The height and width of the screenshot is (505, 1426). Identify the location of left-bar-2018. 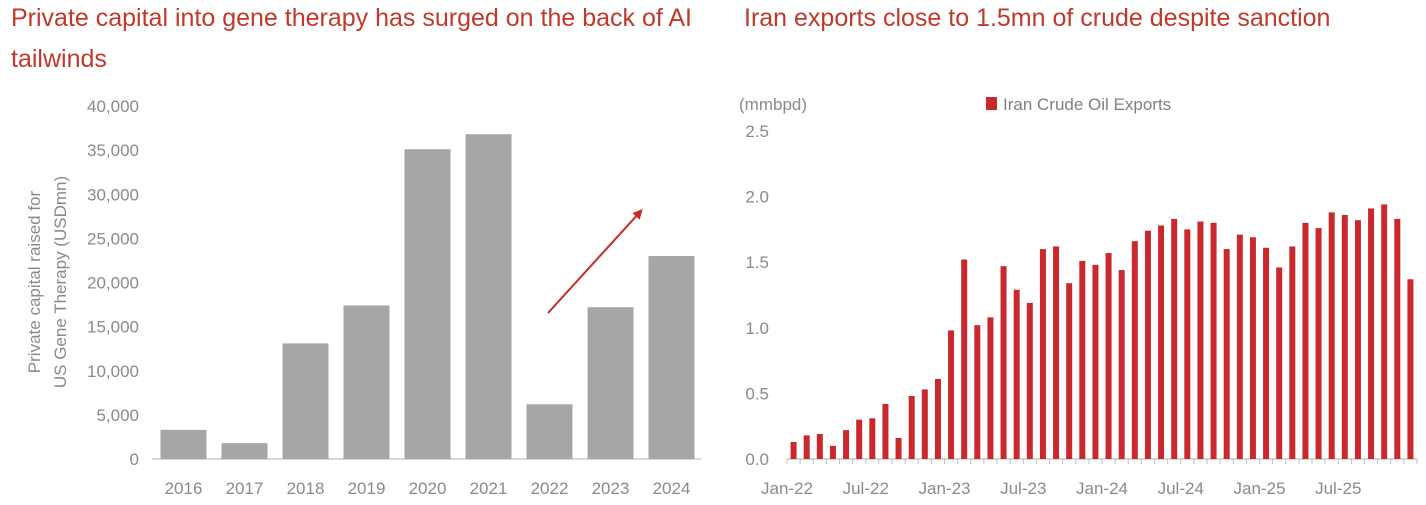
(305, 401).